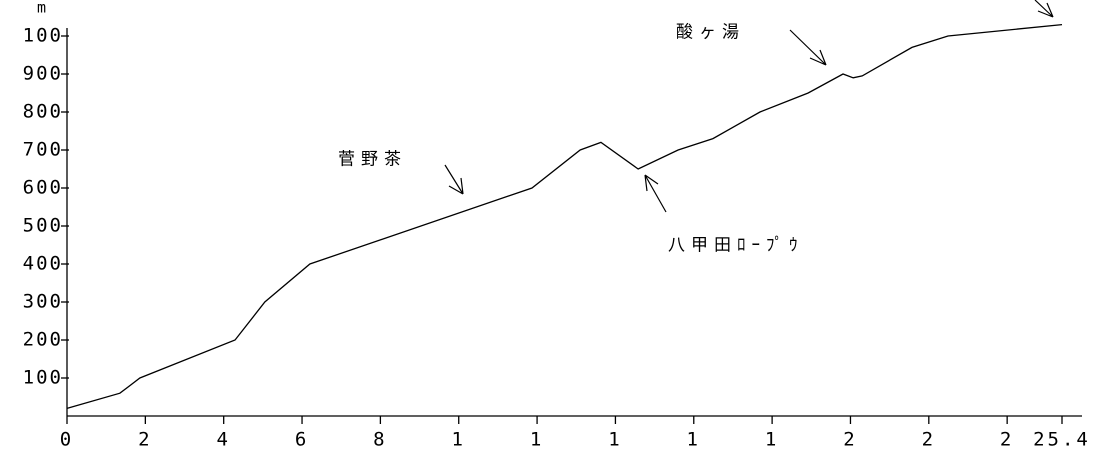 The height and width of the screenshot is (454, 1096). Describe the element at coordinates (43, 188) in the screenshot. I see `y-tick-label: 600` at that location.